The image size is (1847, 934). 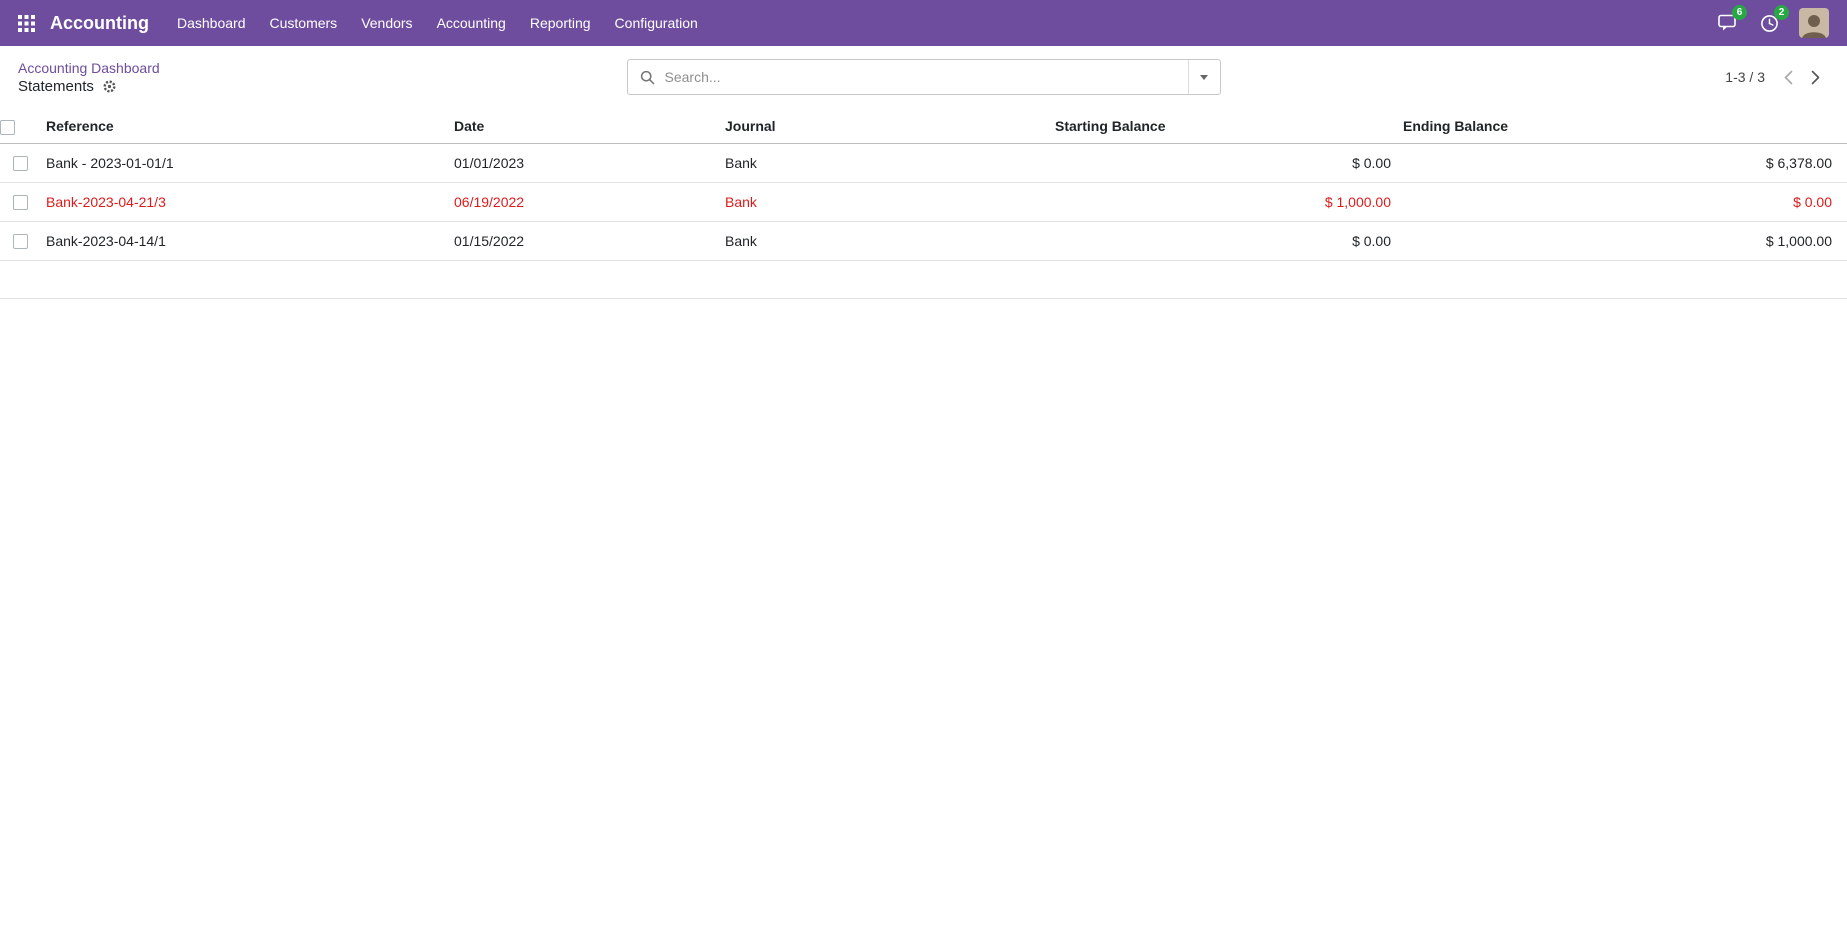 What do you see at coordinates (489, 240) in the screenshot?
I see `cell-date: 01/15/2022` at bounding box center [489, 240].